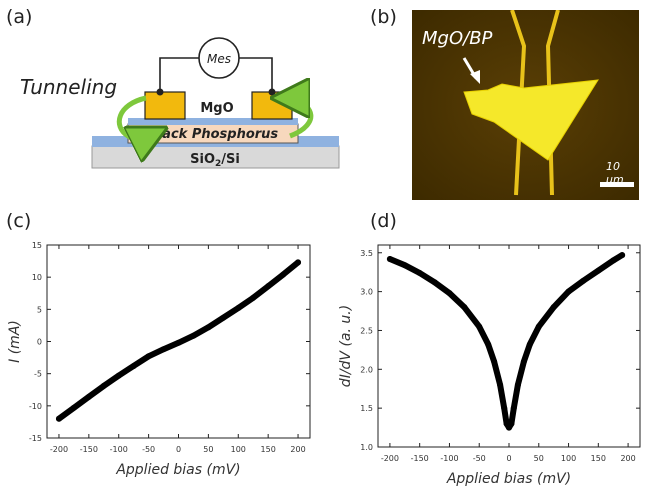 This screenshot has height=489, width=655. Describe the element at coordinates (133, 117) in the screenshot. I see `left-tunneling-arrow` at that location.